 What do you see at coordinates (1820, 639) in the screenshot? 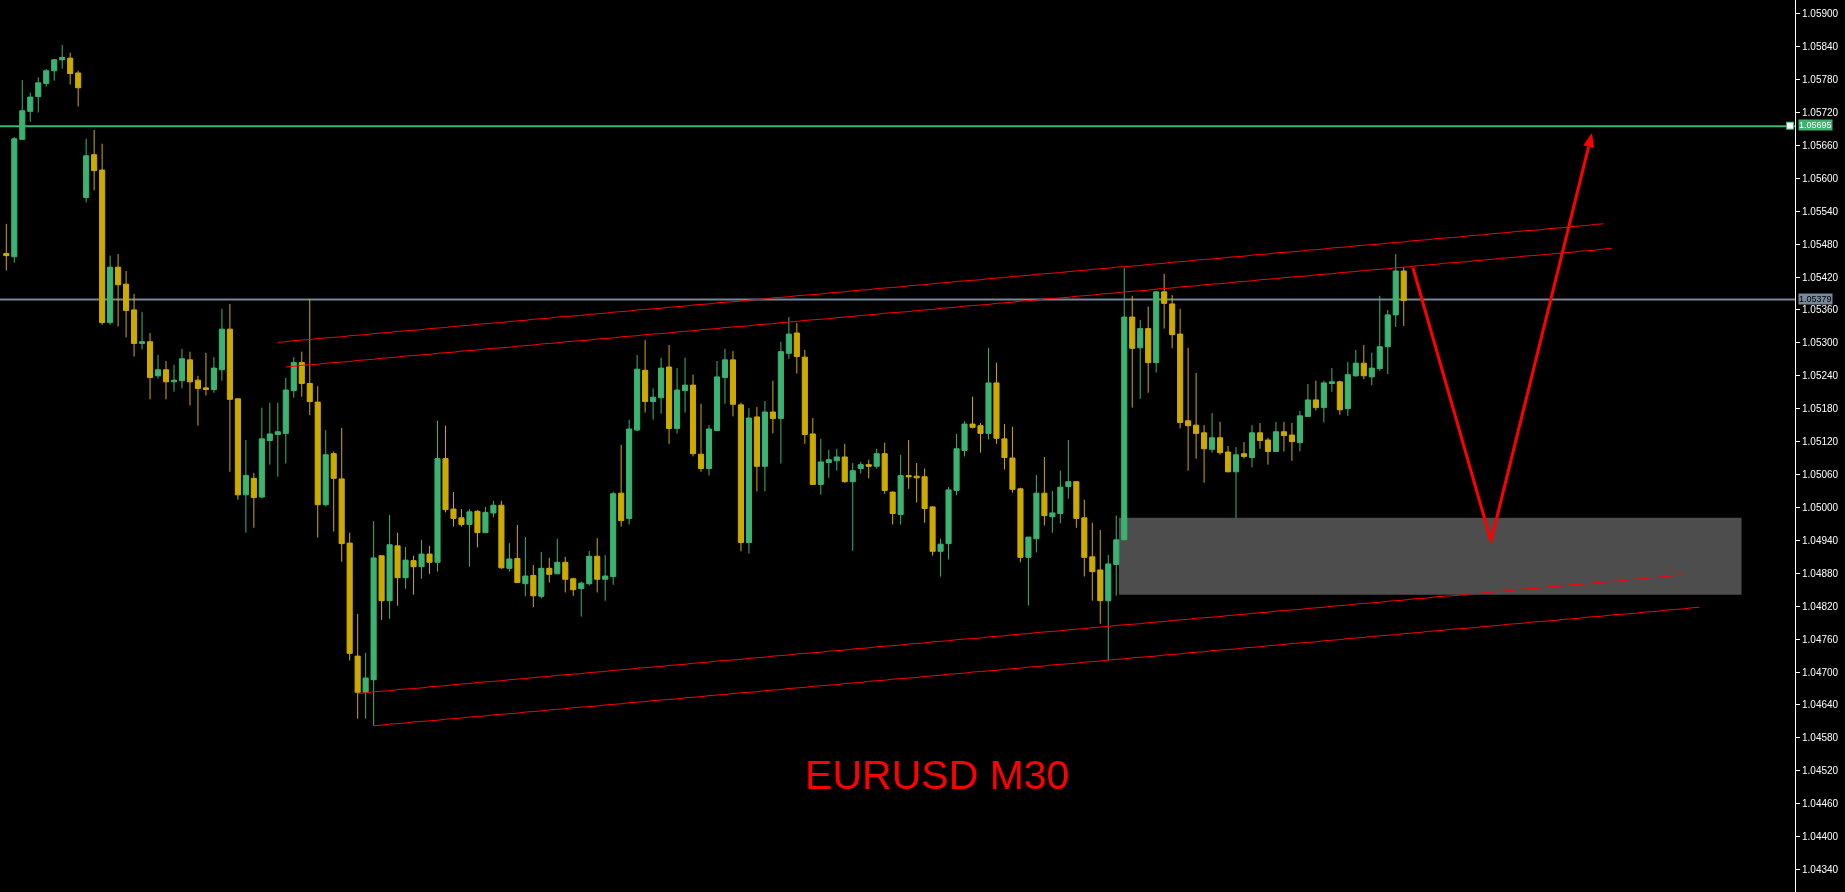
I see `y-tick-label: 1.04760` at bounding box center [1820, 639].